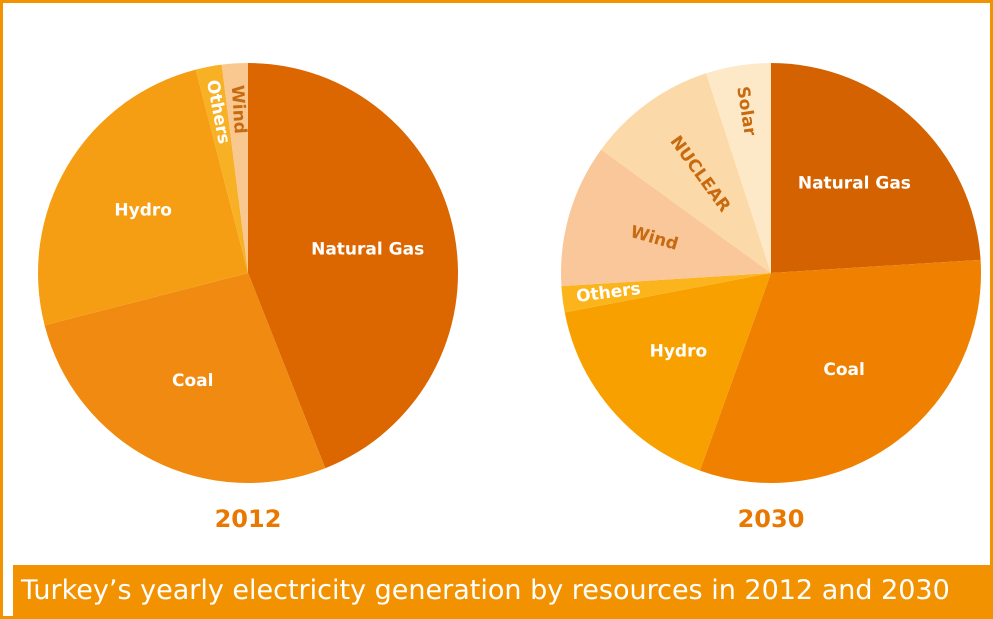  I want to click on slice-label: Others, so click(608, 292).